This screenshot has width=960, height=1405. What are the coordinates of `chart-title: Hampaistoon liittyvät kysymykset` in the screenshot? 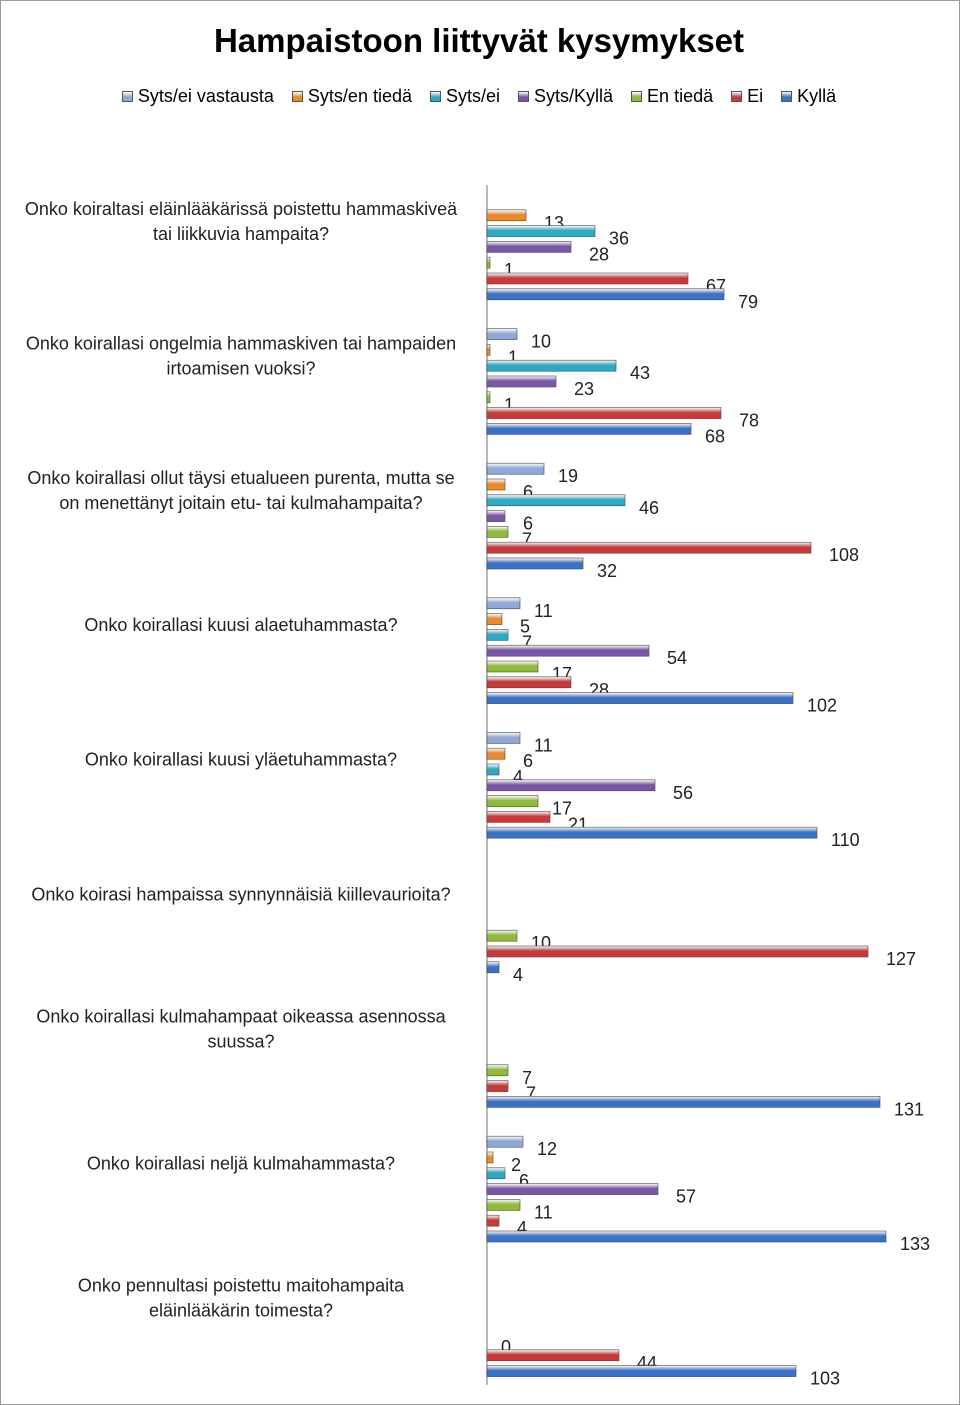 It's located at (479, 40).